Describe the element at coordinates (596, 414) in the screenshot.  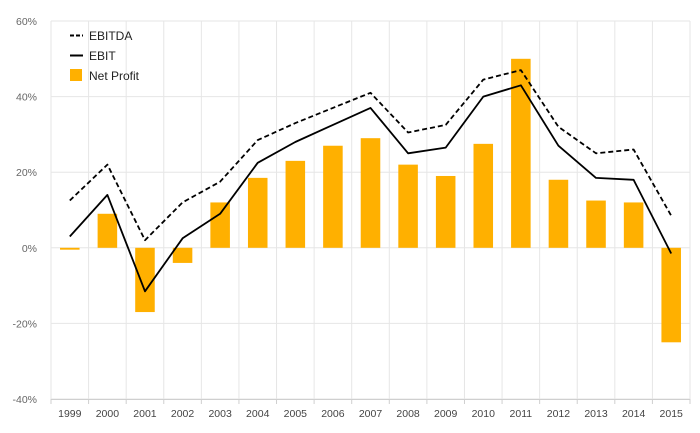
I see `x-tick-label: 2013` at that location.